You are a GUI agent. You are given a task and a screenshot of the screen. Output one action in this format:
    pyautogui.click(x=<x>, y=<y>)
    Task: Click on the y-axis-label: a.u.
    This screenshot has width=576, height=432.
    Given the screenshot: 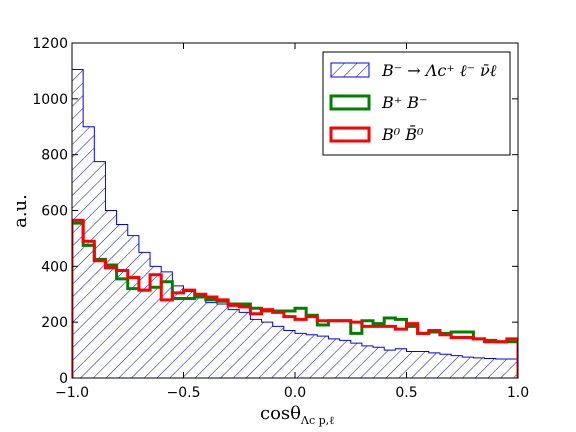 What is the action you would take?
    pyautogui.click(x=20, y=211)
    